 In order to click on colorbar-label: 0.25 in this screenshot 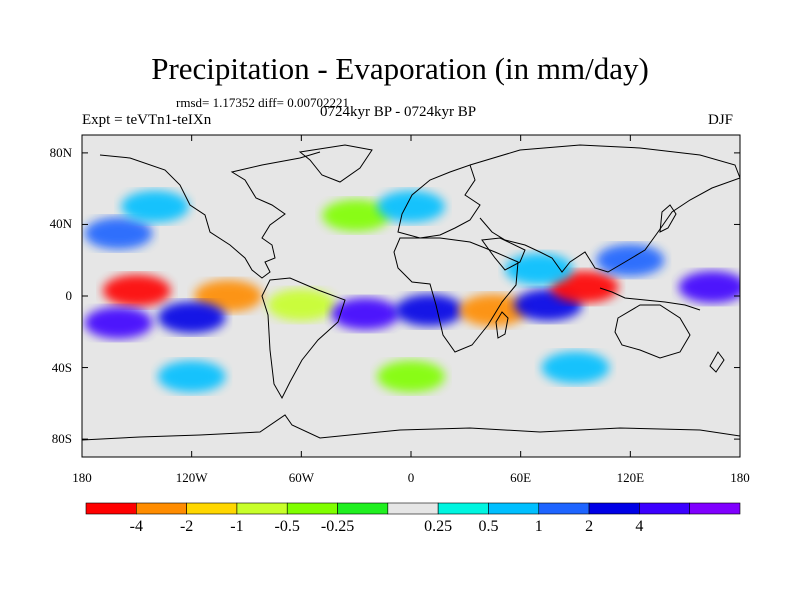, I will do `click(438, 526)`.